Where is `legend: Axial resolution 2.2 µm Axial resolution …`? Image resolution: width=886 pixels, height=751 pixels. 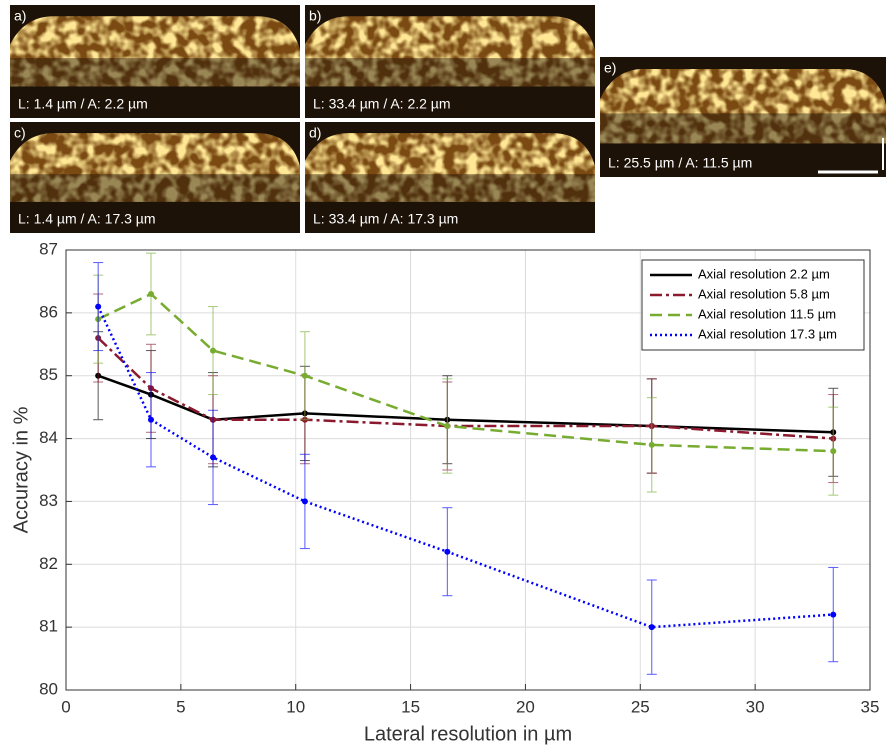 legend: Axial resolution 2.2 µm Axial resolution … is located at coordinates (753, 305).